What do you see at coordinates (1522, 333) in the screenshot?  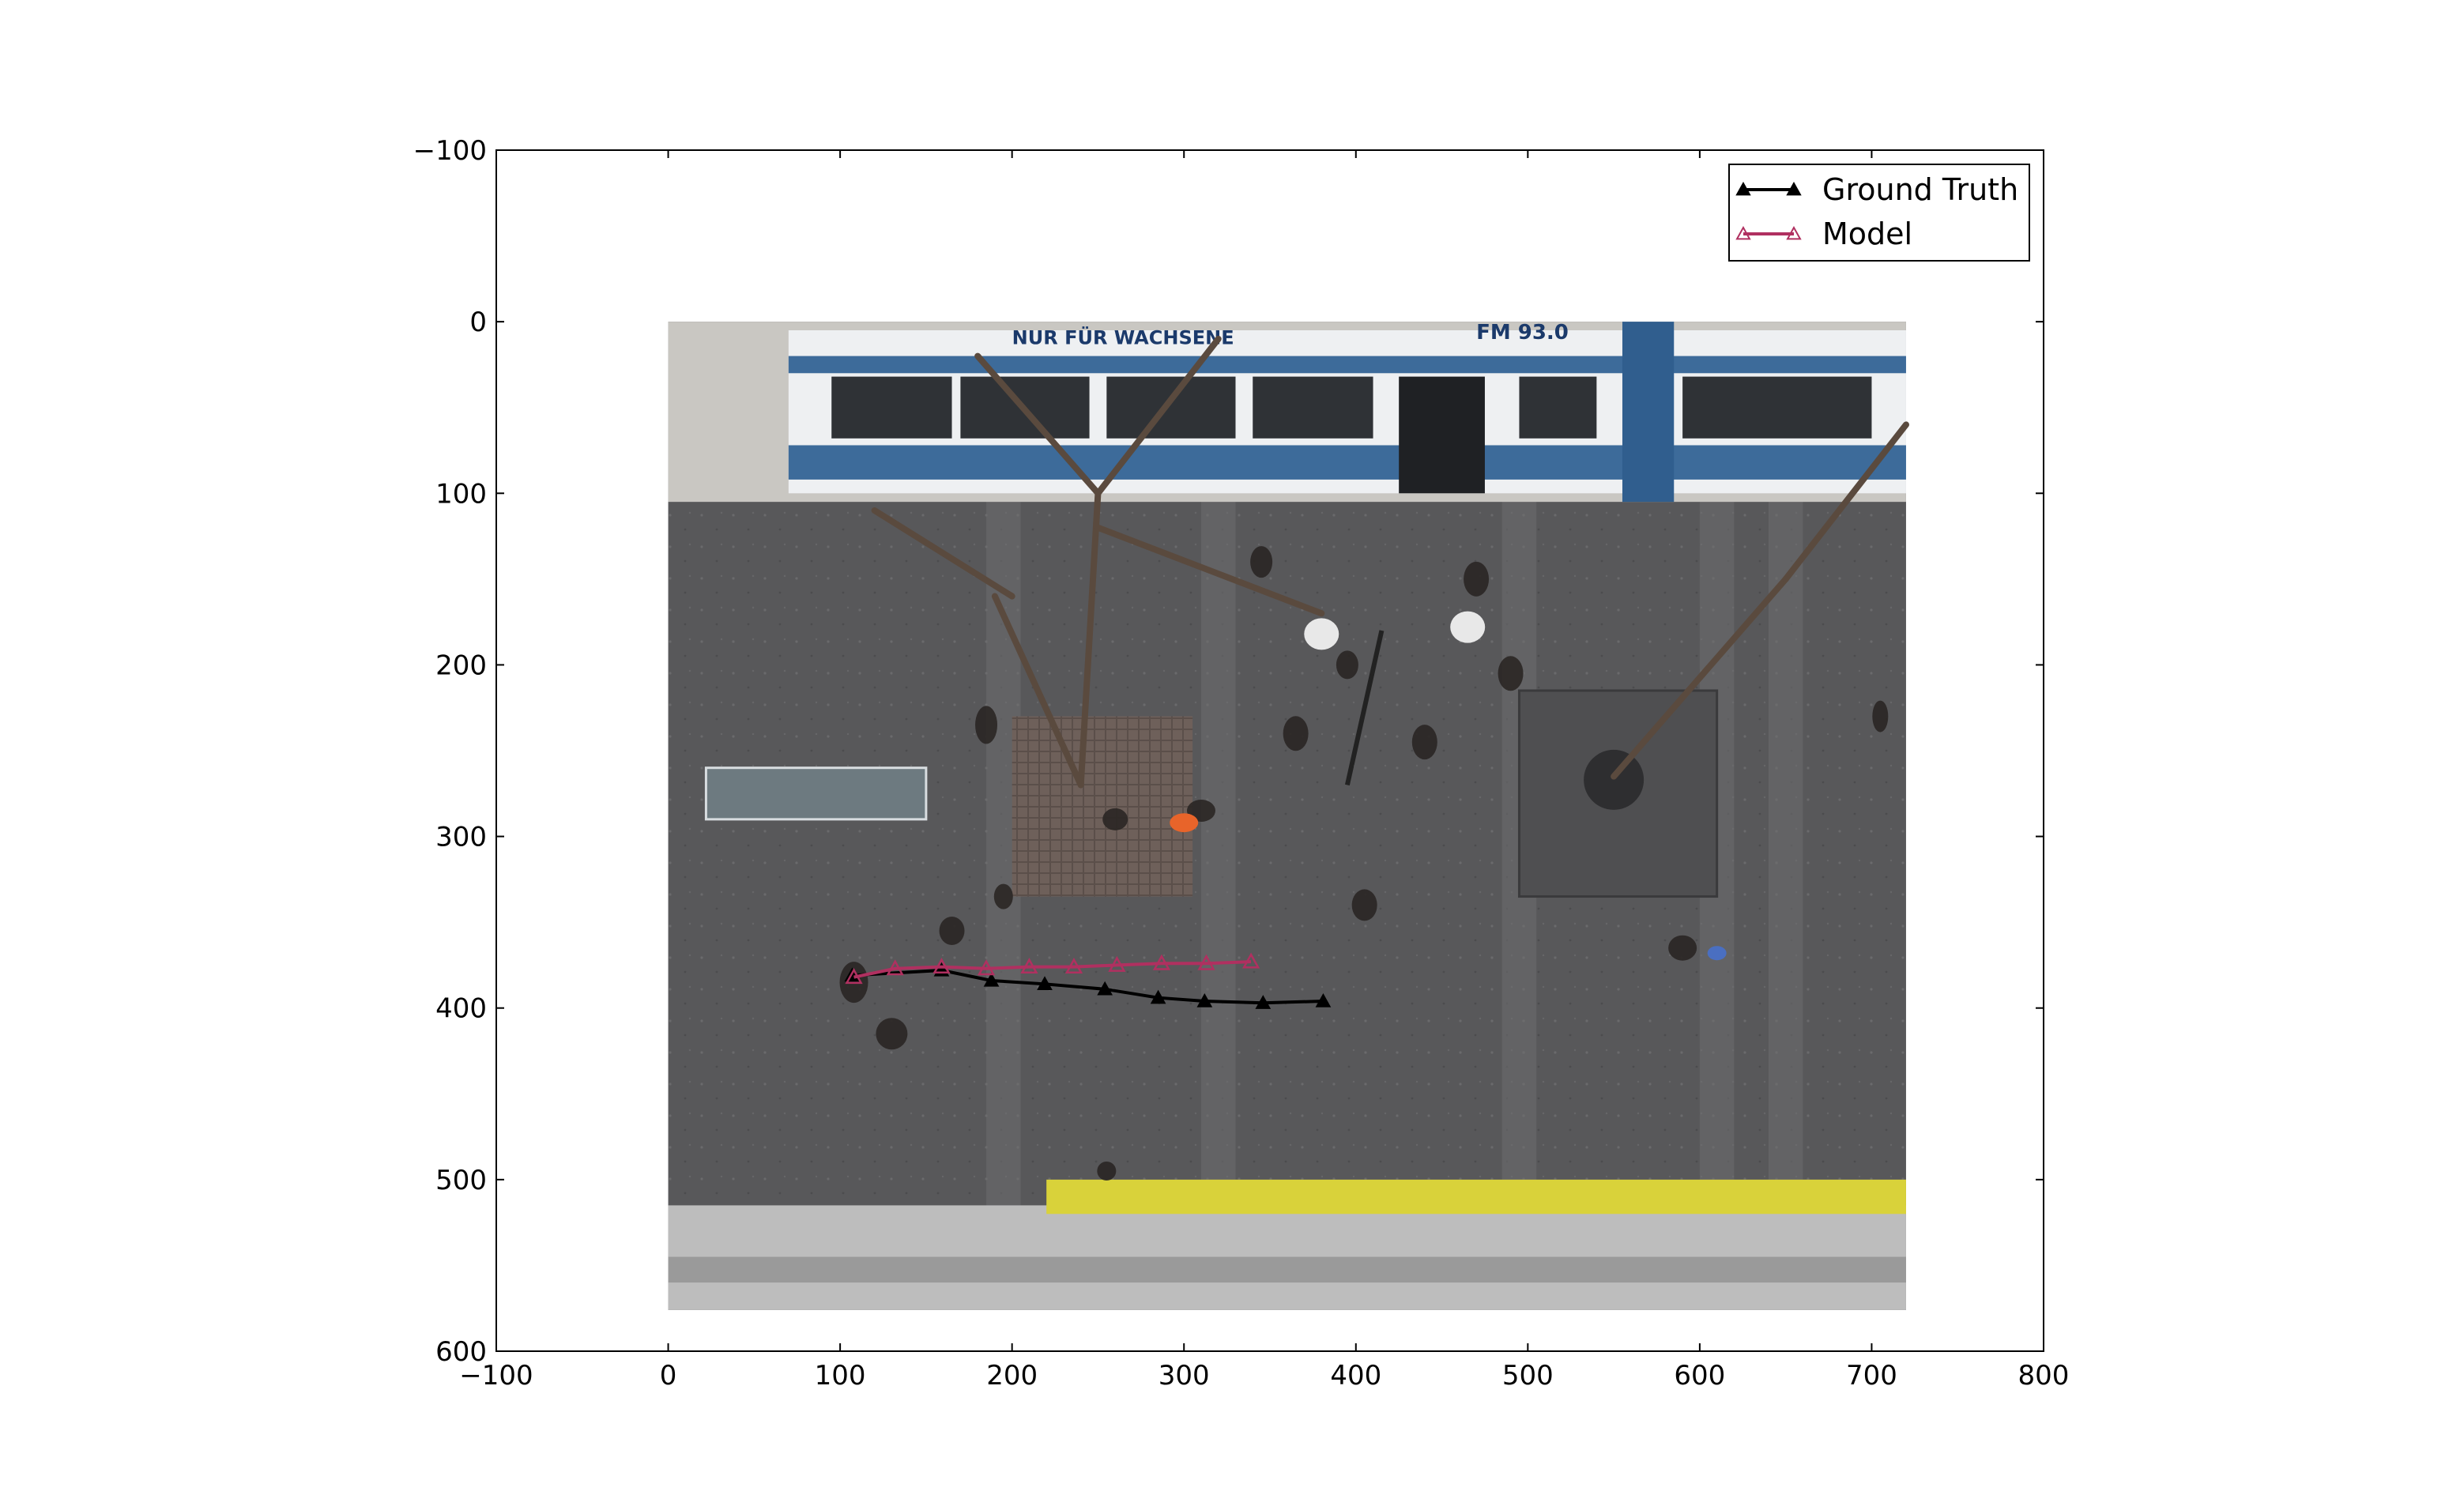 I see `tram-sign: FM 93.0` at bounding box center [1522, 333].